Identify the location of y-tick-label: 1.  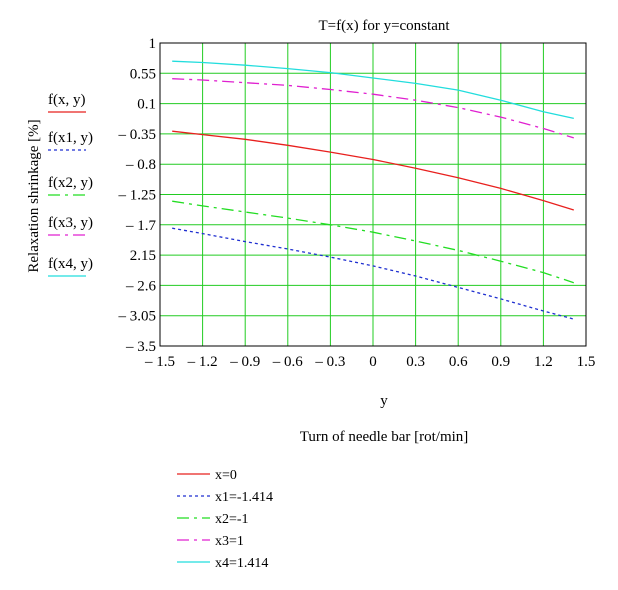
(153, 44).